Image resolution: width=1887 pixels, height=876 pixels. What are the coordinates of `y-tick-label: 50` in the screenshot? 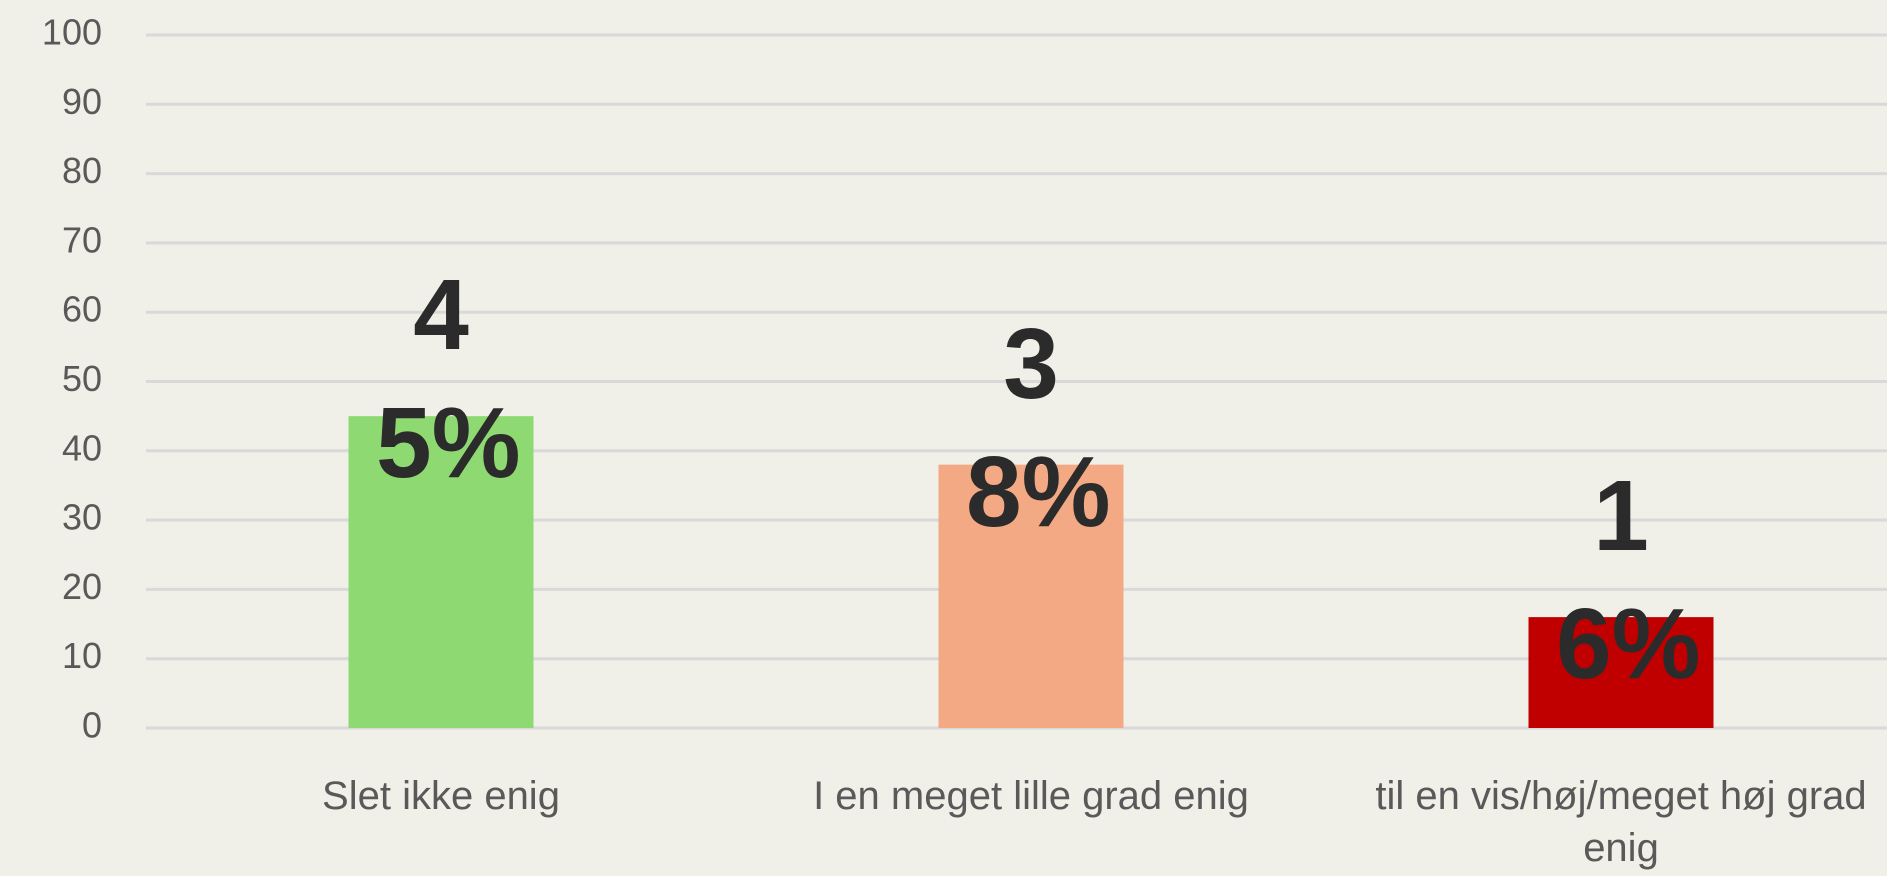 It's located at (82, 378).